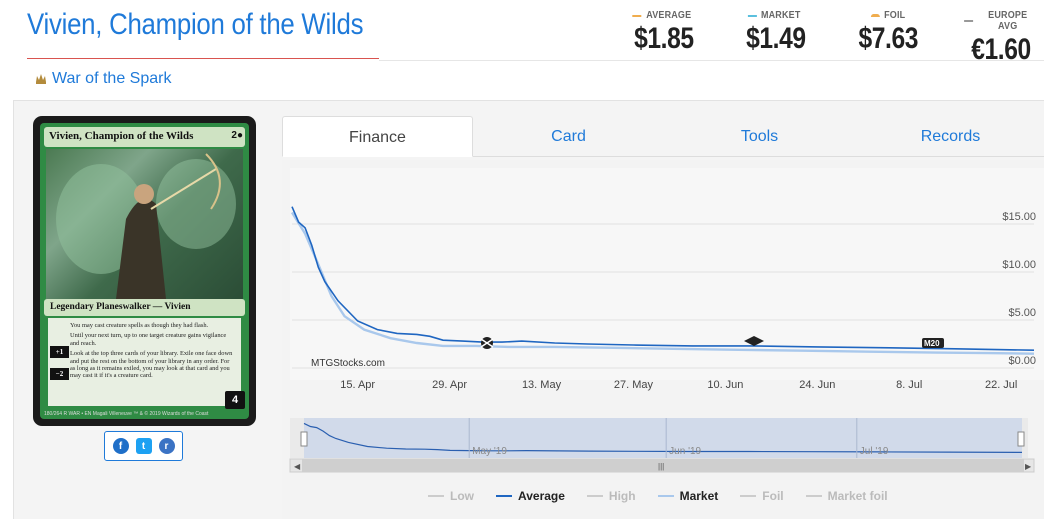 The image size is (1044, 519). I want to click on x-tick-label: 29. Apr, so click(449, 385).